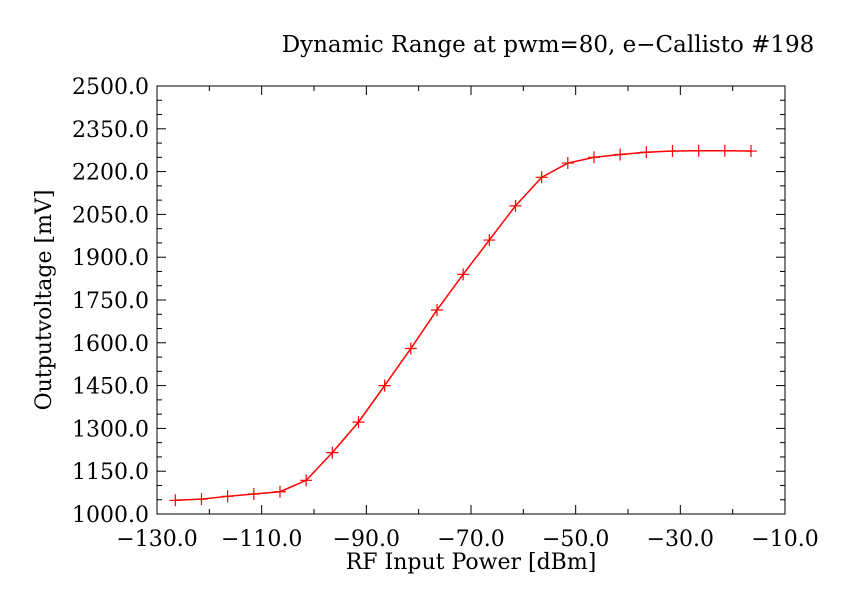  What do you see at coordinates (110, 301) in the screenshot?
I see `y-tick-label: 1750.0` at bounding box center [110, 301].